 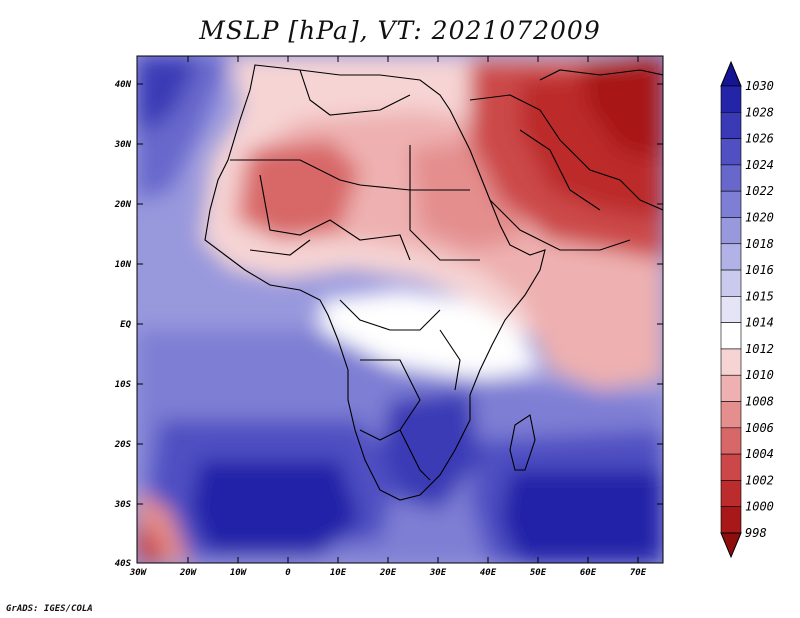 What do you see at coordinates (731, 545) in the screenshot?
I see `colorbar-bottom-arrow` at bounding box center [731, 545].